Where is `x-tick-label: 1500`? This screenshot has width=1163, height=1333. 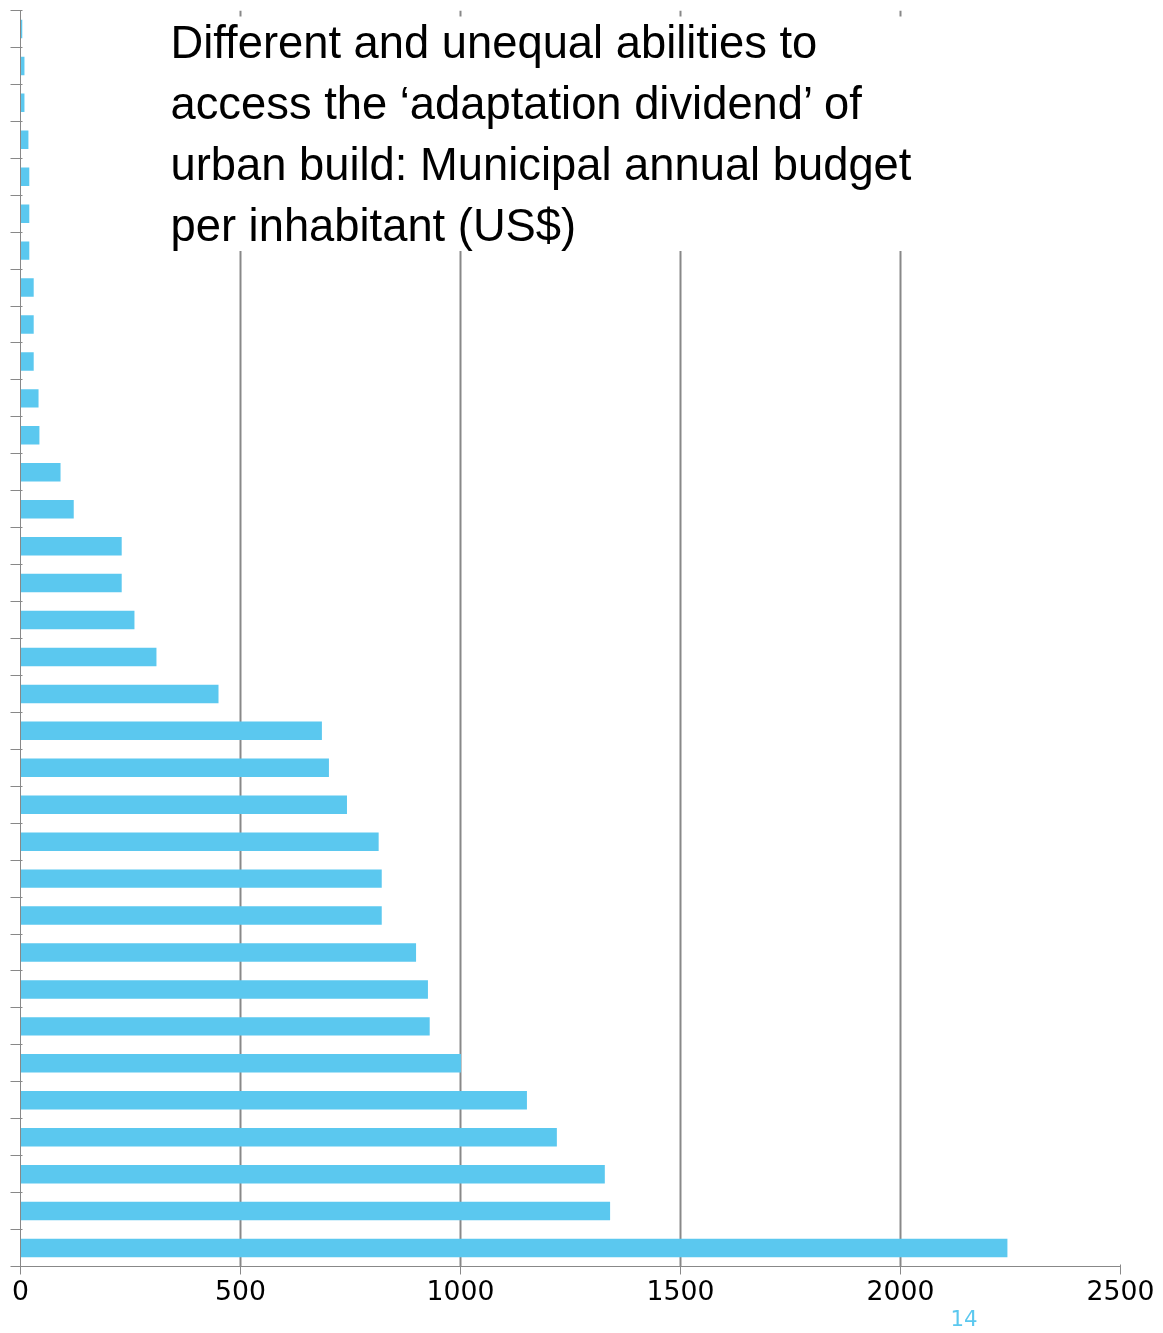 x-tick-label: 1500 is located at coordinates (680, 1290).